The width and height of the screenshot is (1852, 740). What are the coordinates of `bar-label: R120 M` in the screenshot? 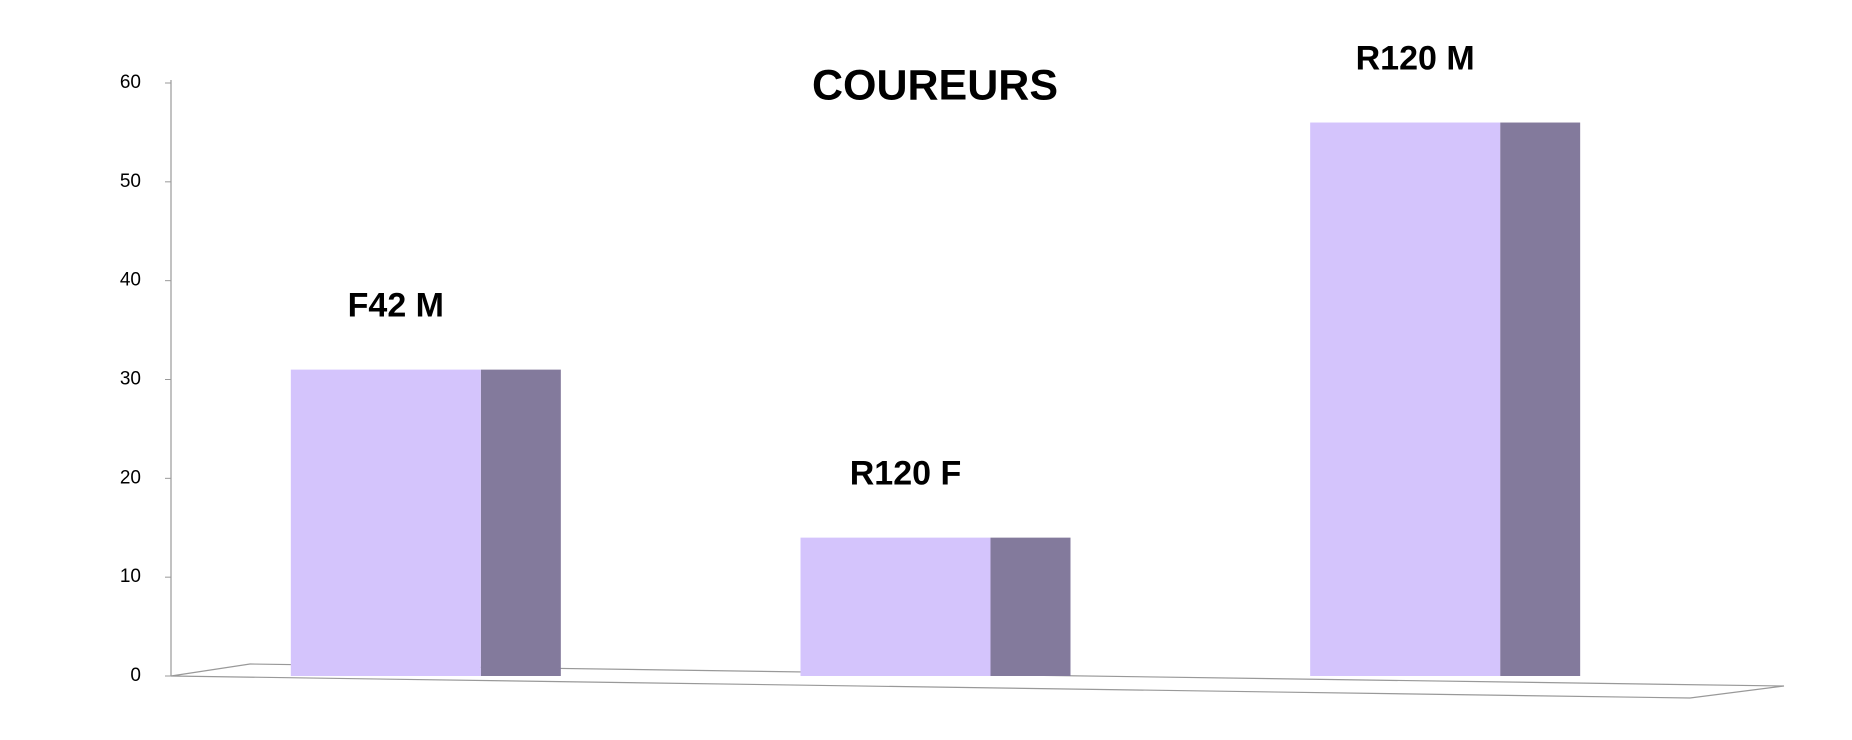 It's located at (1415, 59).